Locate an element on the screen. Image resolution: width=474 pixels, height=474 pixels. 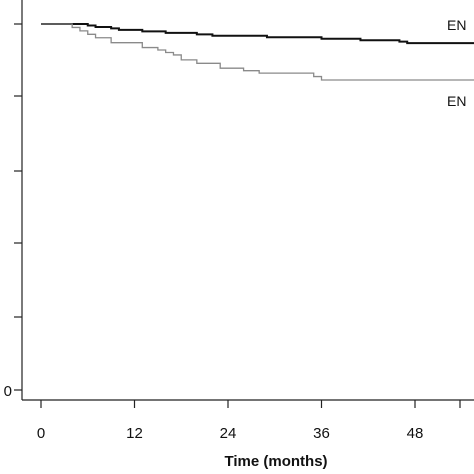
y-tick-label: 0 is located at coordinates (8, 391).